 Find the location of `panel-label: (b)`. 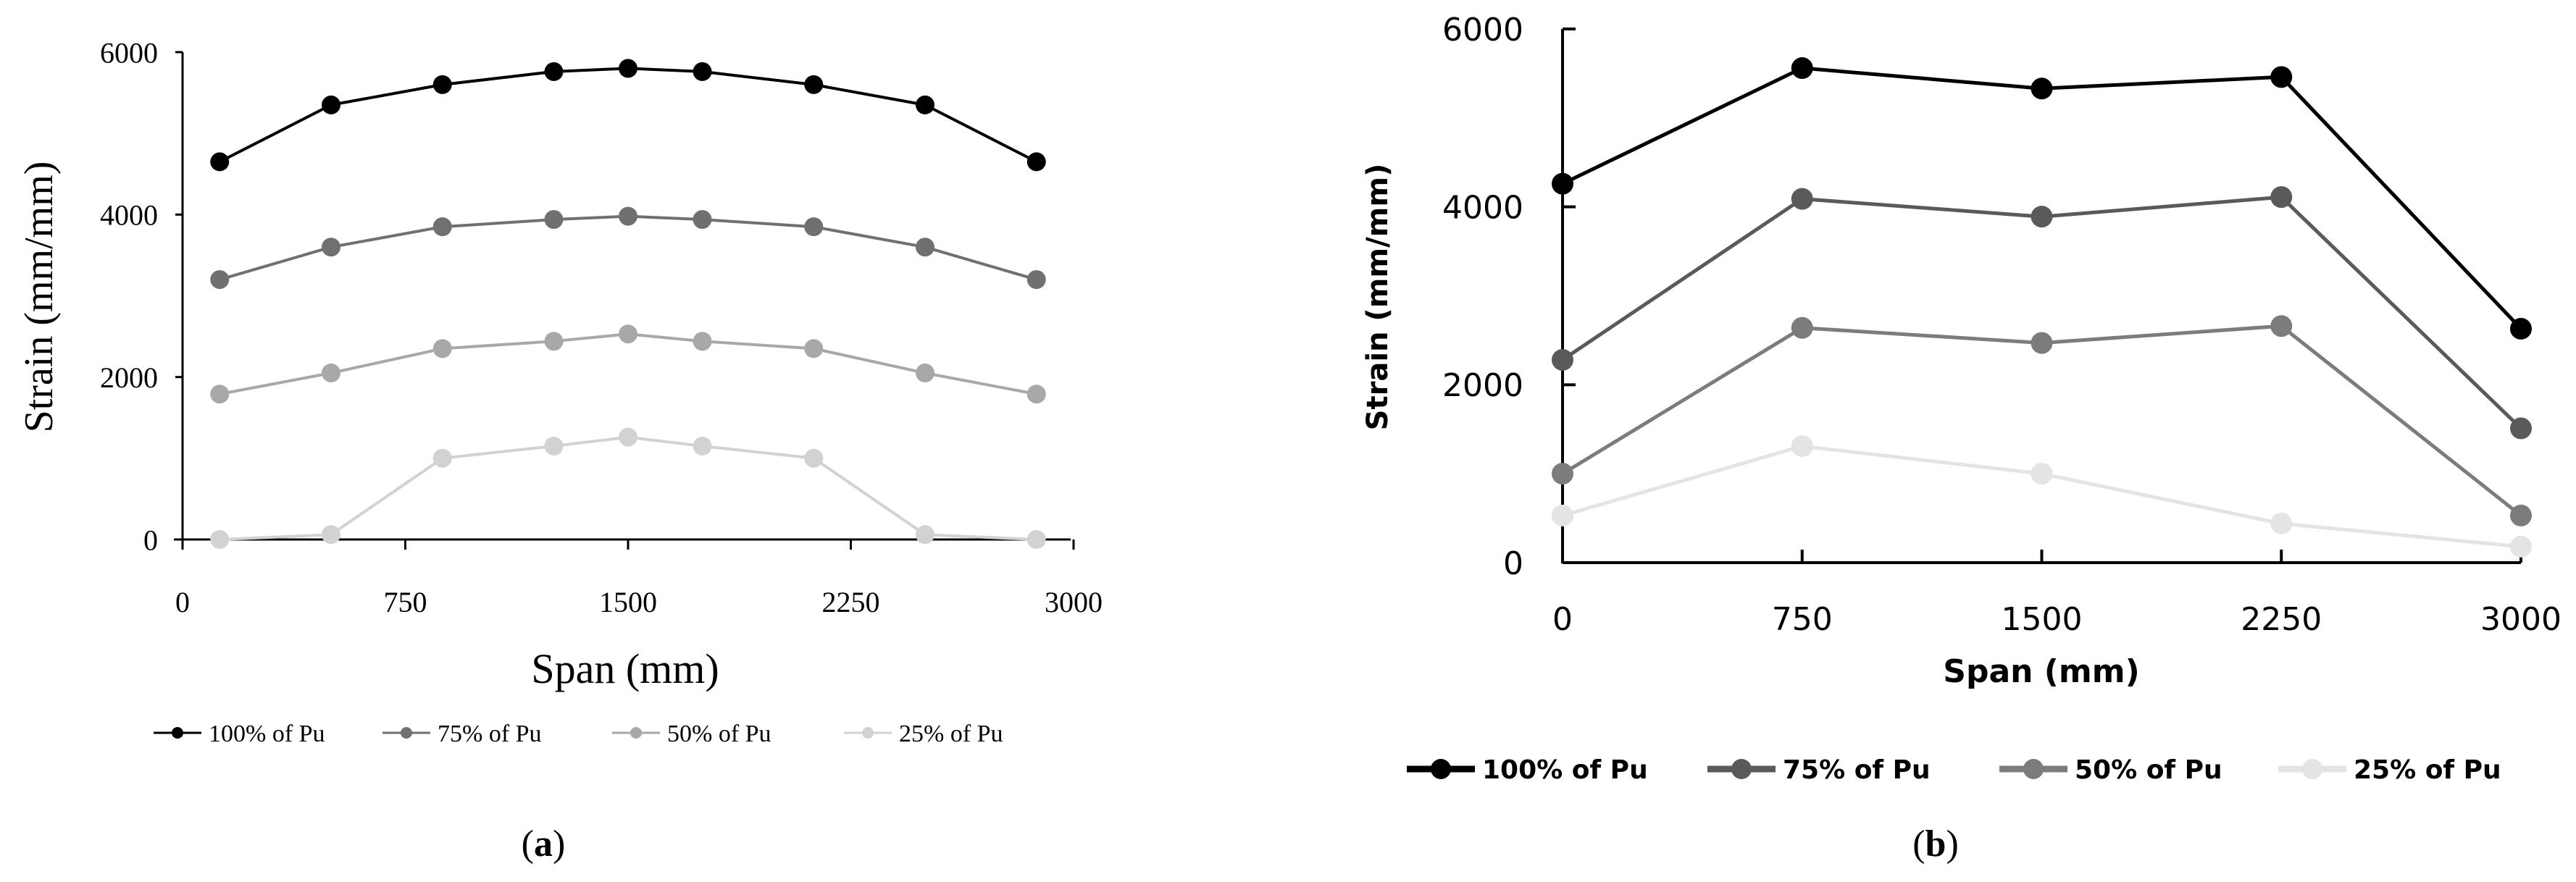

panel-label: (b) is located at coordinates (1935, 844).